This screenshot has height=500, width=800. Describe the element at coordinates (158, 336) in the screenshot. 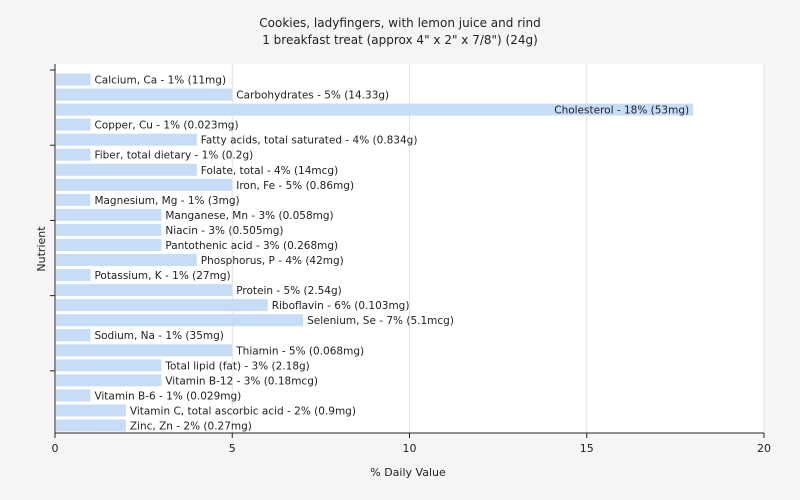

I see `bar-label: Sodium, Na - 1% (35mg)` at that location.